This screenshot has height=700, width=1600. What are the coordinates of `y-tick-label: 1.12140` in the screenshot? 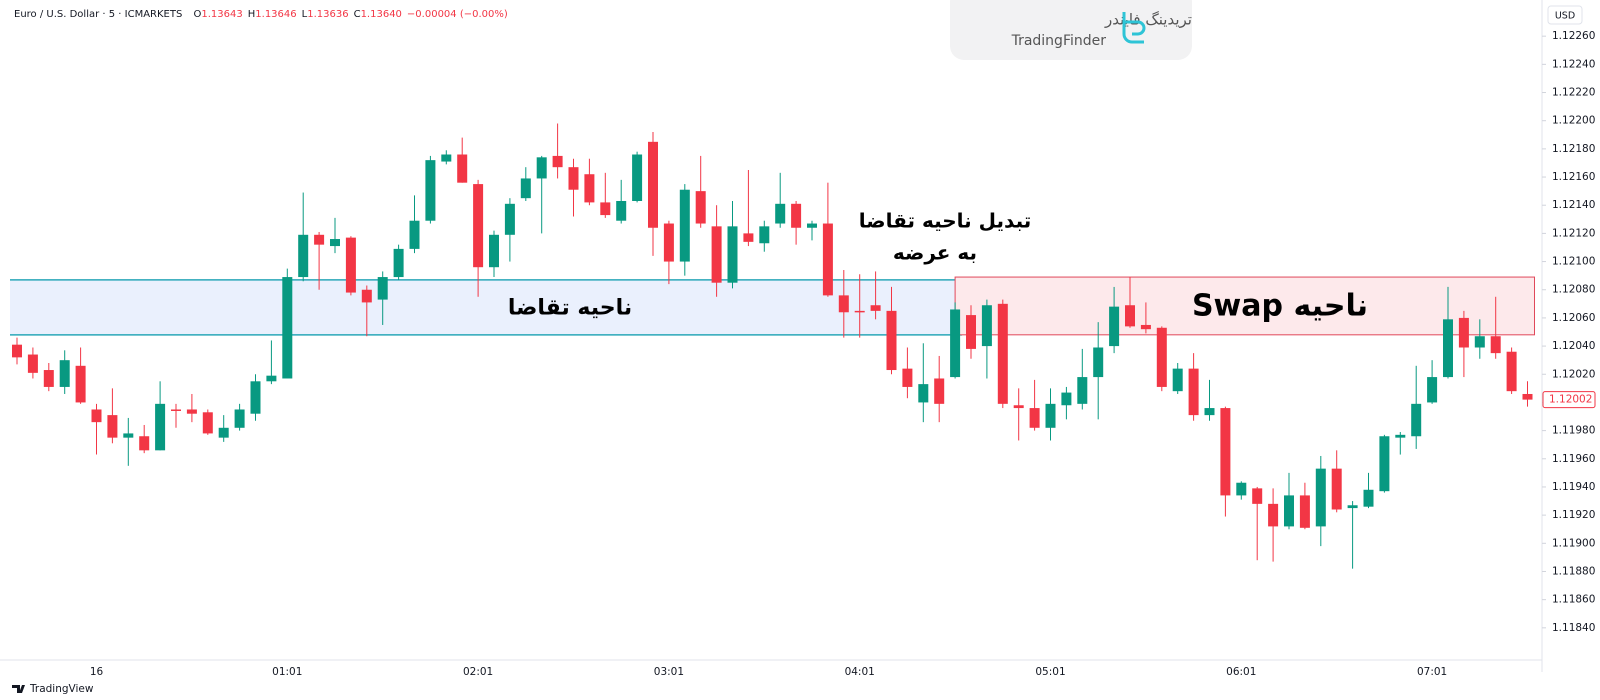 It's located at (1573, 205).